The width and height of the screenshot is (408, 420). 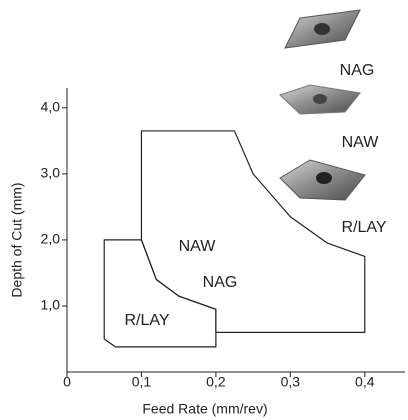 What do you see at coordinates (365, 382) in the screenshot?
I see `x-tick-label: 0,4` at bounding box center [365, 382].